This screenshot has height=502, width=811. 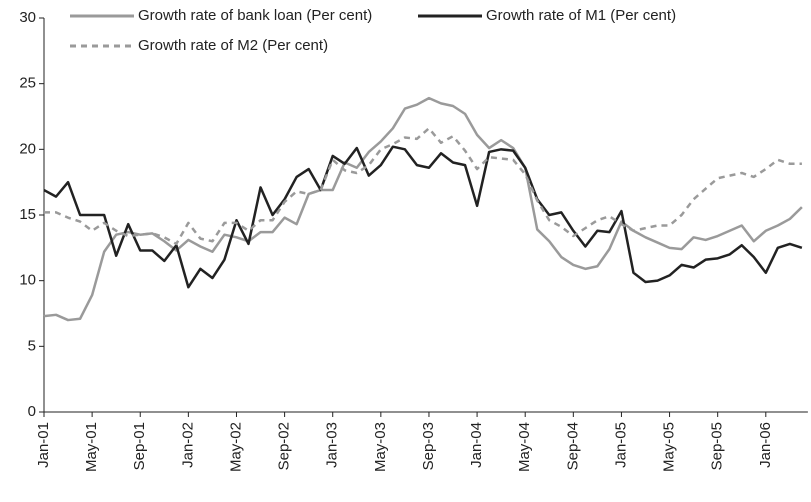 What do you see at coordinates (235, 447) in the screenshot?
I see `x-tick-label: May-02` at bounding box center [235, 447].